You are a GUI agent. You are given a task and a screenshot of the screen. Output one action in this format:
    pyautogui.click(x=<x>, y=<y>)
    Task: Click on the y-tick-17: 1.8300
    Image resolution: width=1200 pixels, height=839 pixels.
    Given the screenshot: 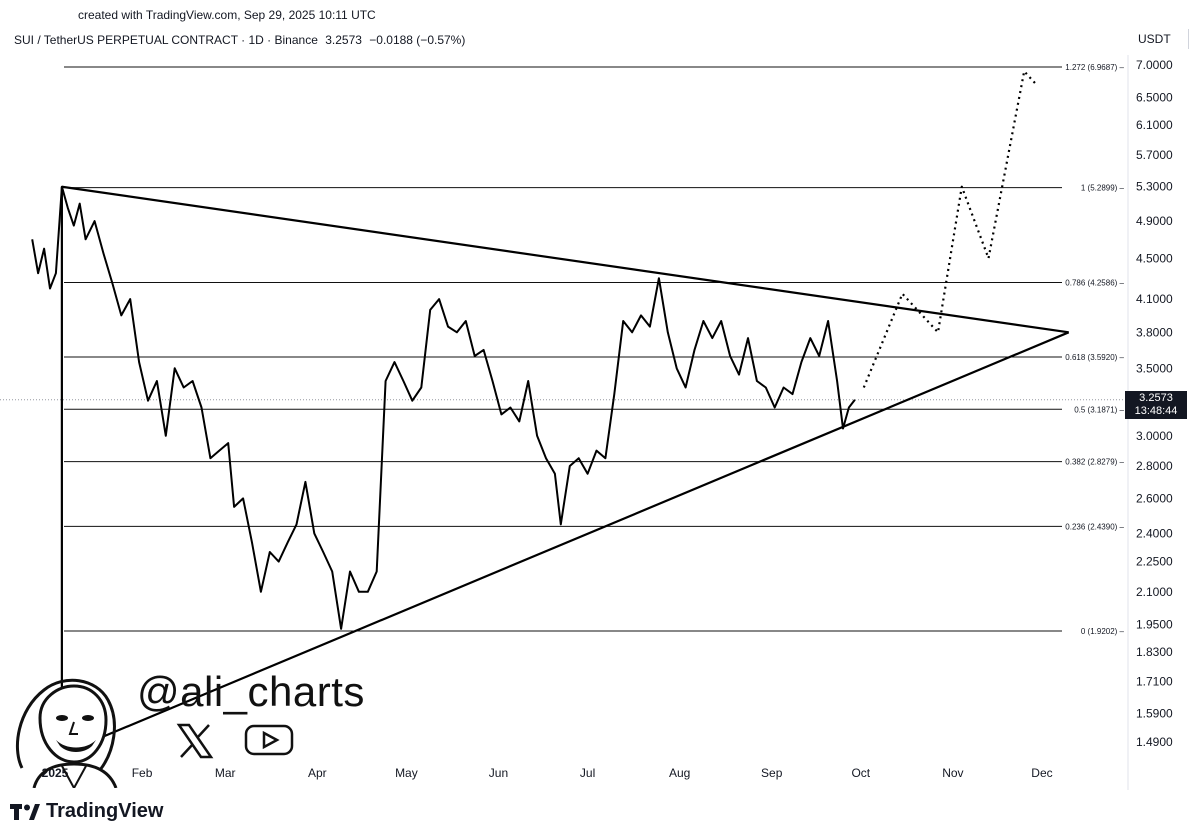 What is the action you would take?
    pyautogui.click(x=1154, y=652)
    